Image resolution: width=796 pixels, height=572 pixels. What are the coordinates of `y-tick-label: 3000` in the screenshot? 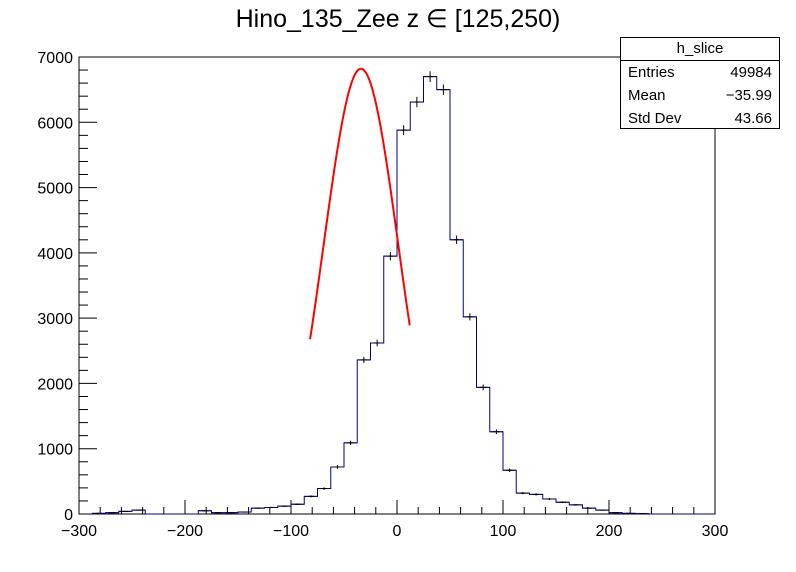 It's located at (55, 319).